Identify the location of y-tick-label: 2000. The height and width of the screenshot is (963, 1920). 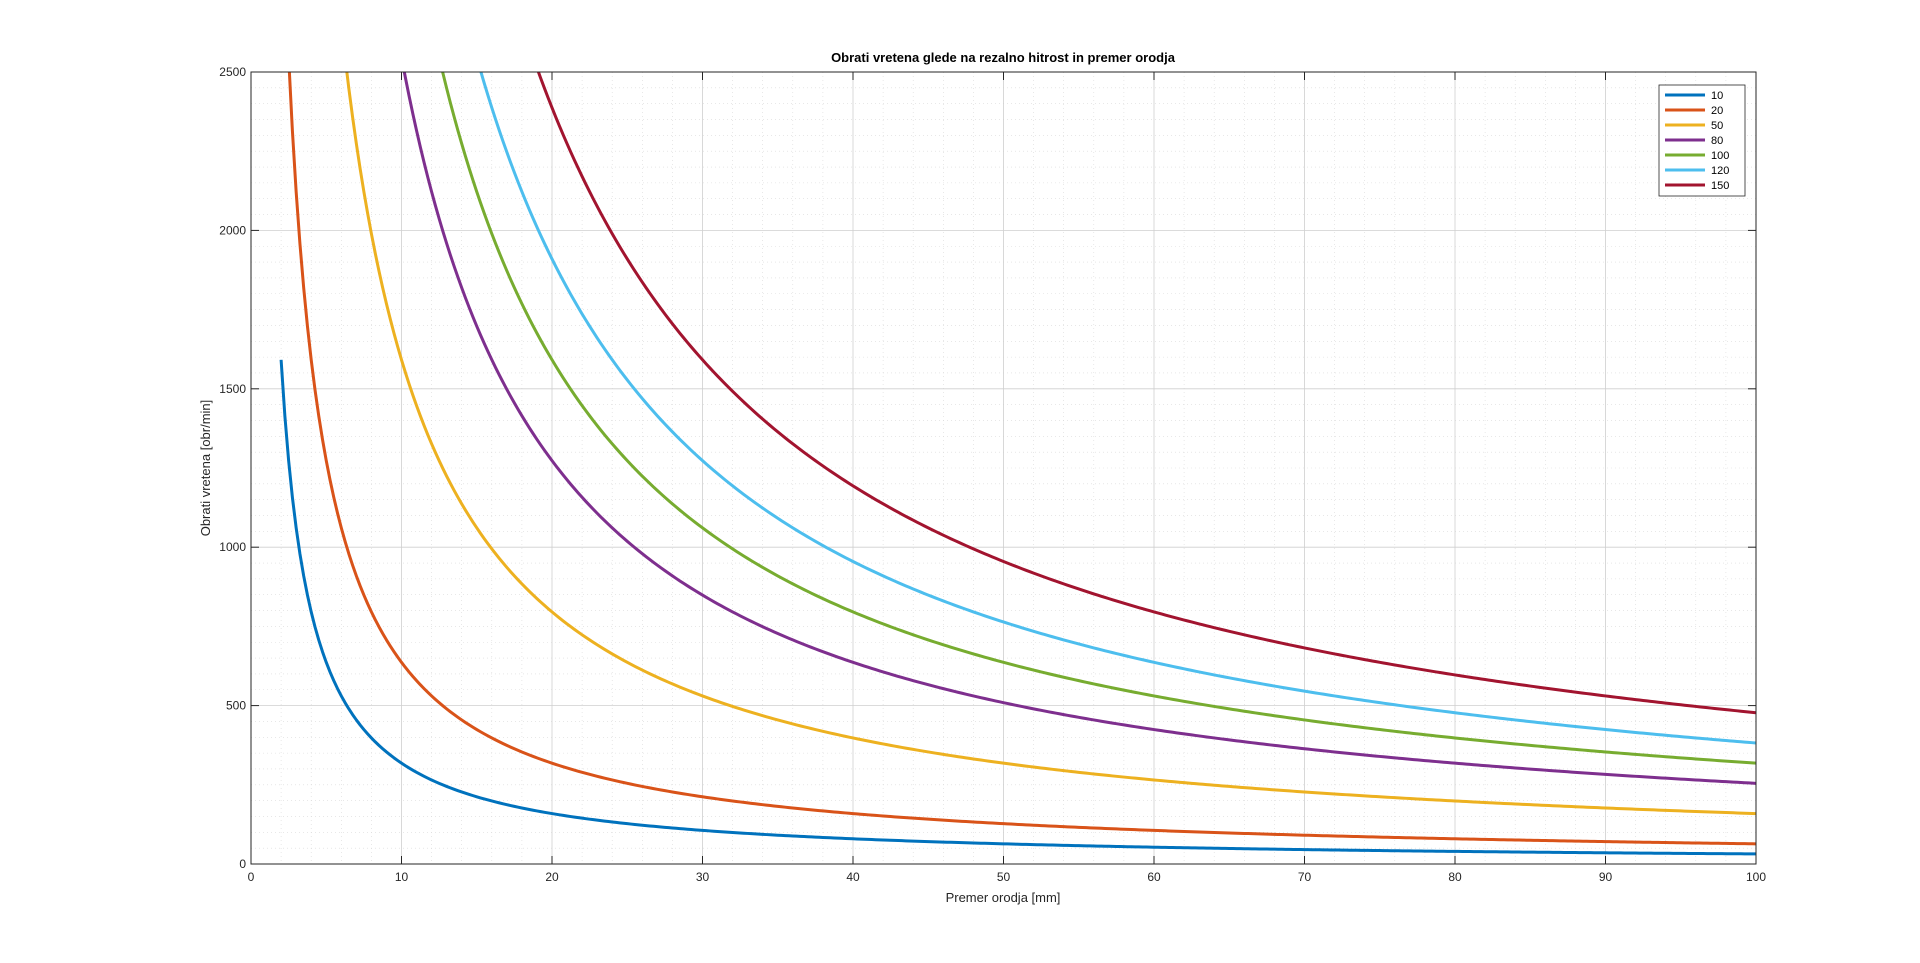
(232, 230).